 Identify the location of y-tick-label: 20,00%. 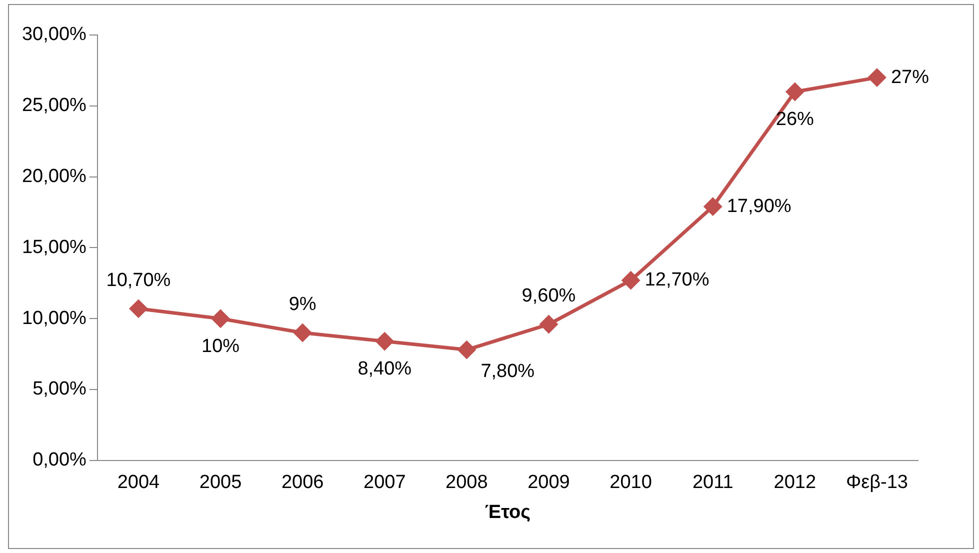
(54, 177).